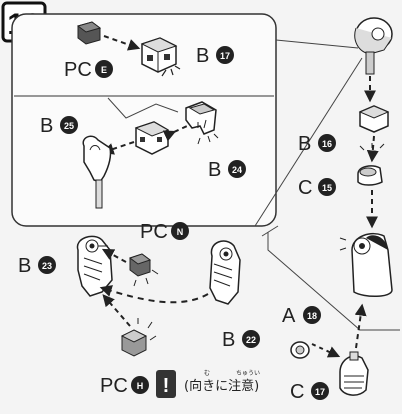 The height and width of the screenshot is (414, 402). I want to click on caution-note: む ちゅうい (向きに注意), so click(222, 382).